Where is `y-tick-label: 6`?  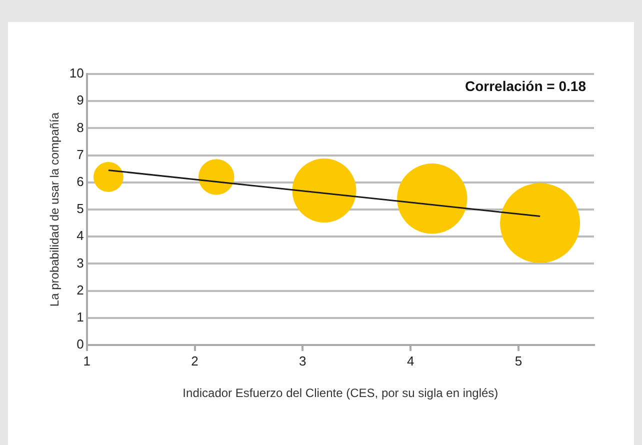 y-tick-label: 6 is located at coordinates (80, 181).